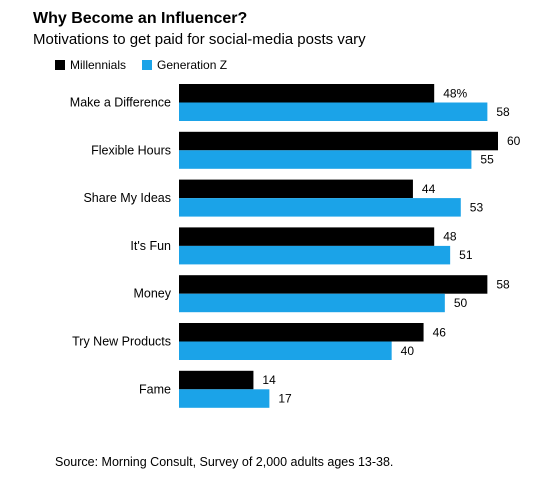 The height and width of the screenshot is (487, 559). Describe the element at coordinates (455, 93) in the screenshot. I see `data-label-millennials-make-a-difference: 48%` at that location.